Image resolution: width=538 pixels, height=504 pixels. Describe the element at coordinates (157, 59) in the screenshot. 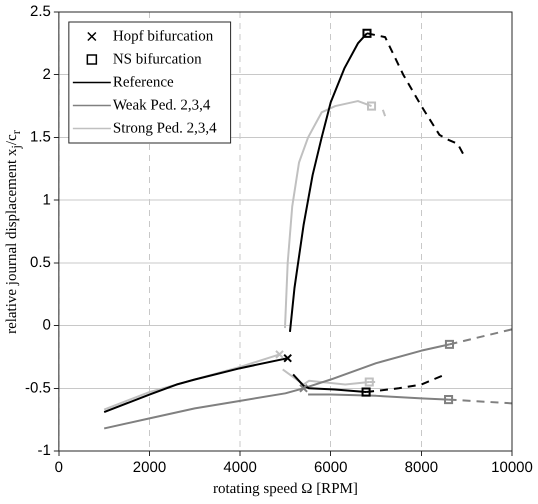

I see `legend-label: NS bifurcation` at that location.